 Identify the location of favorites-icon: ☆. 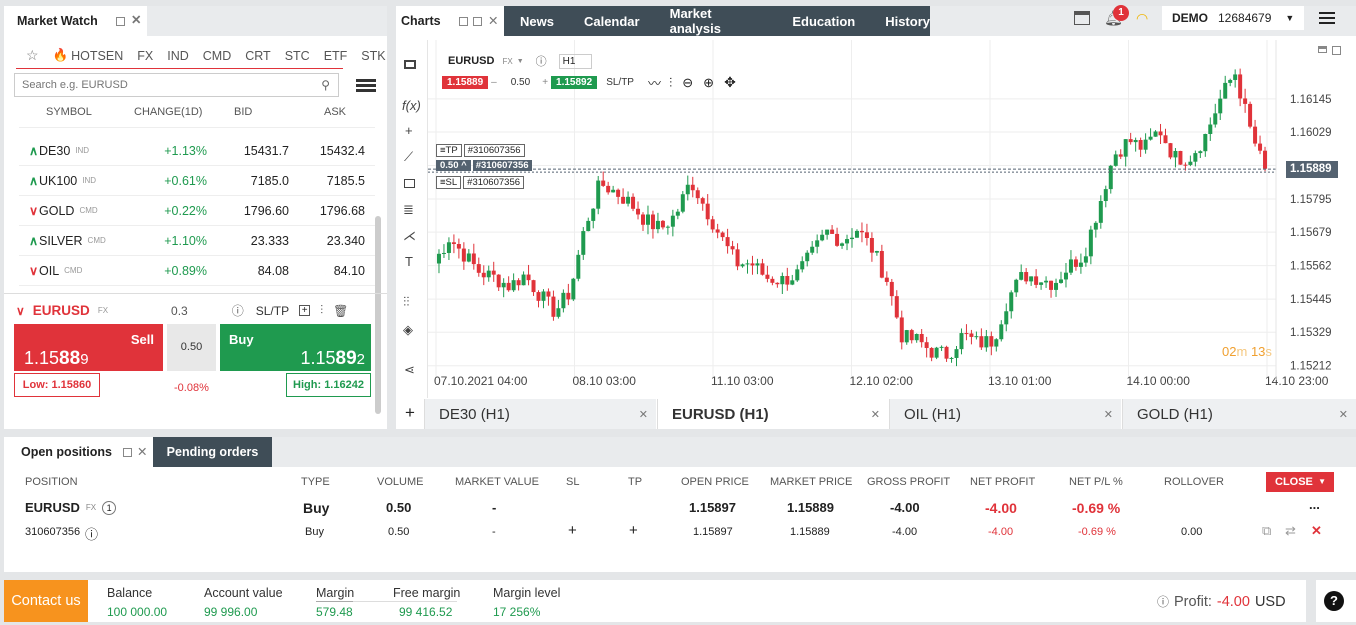
(32, 55).